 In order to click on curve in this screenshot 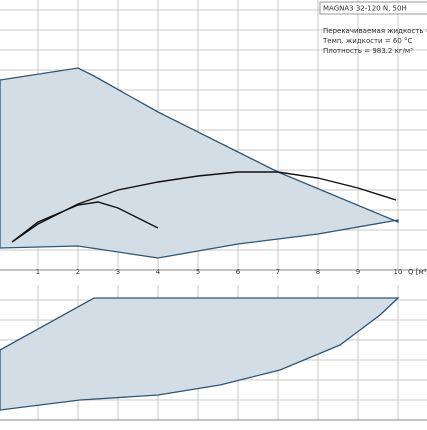, I will do `click(85, 222)`.